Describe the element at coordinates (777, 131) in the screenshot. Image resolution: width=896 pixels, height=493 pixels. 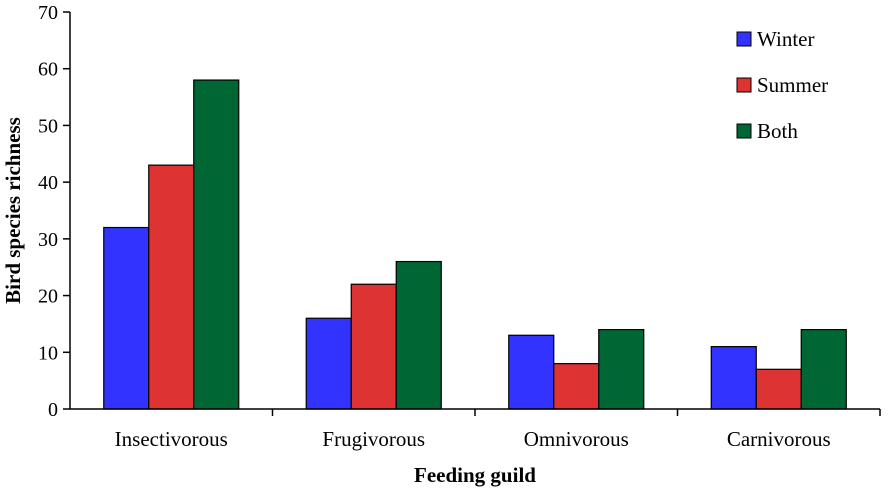
I see `legend-label-both: Both` at that location.